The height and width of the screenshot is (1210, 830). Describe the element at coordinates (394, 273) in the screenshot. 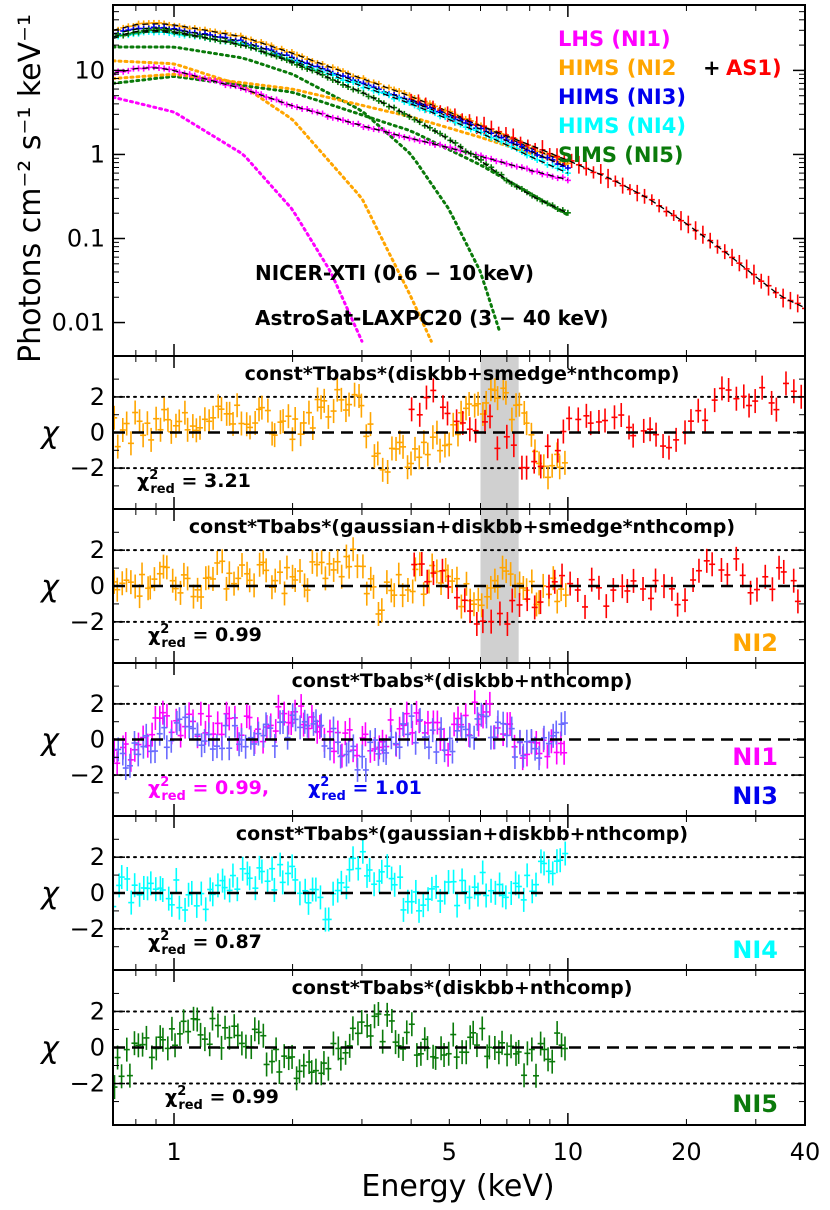

I see `annotation-nicer: NICER-XTI (0.6 − 10 keV)` at that location.